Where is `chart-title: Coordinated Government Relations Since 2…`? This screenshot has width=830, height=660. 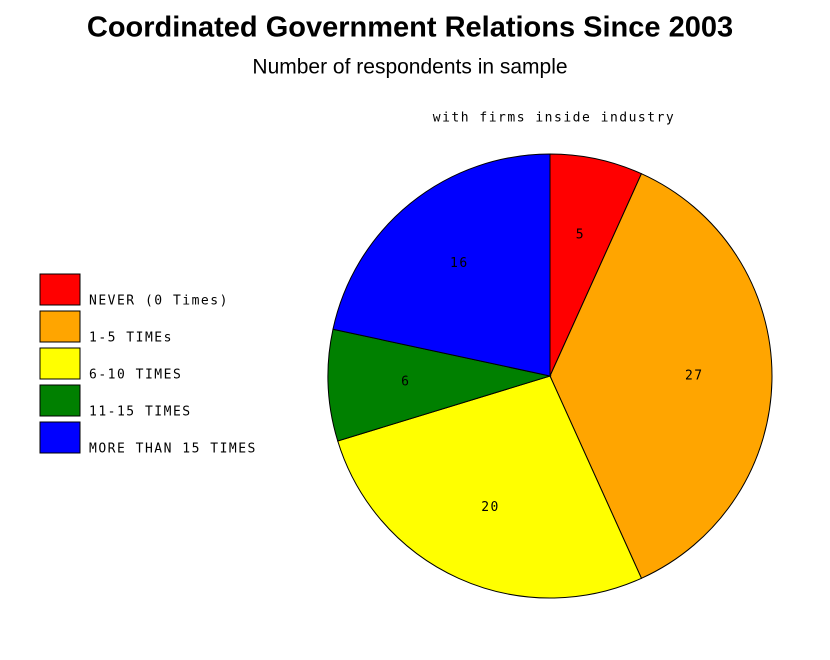
chart-title: Coordinated Government Relations Since 2… is located at coordinates (410, 28).